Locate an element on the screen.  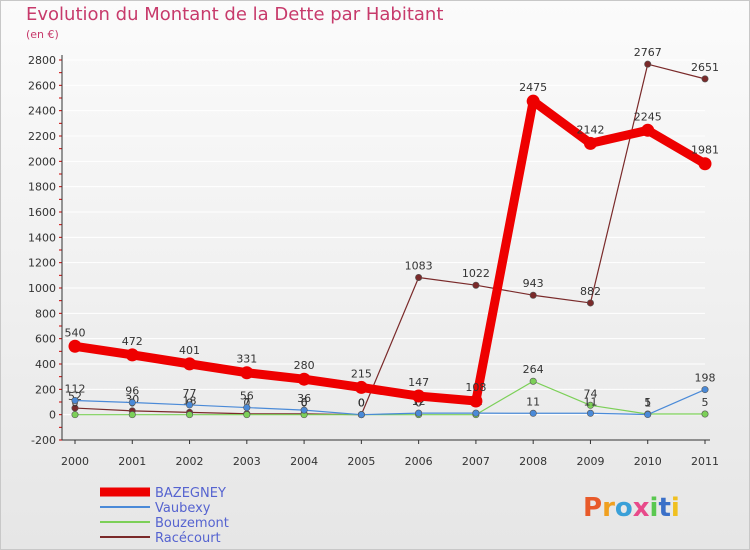
data-label: 11 is located at coordinates (590, 401).